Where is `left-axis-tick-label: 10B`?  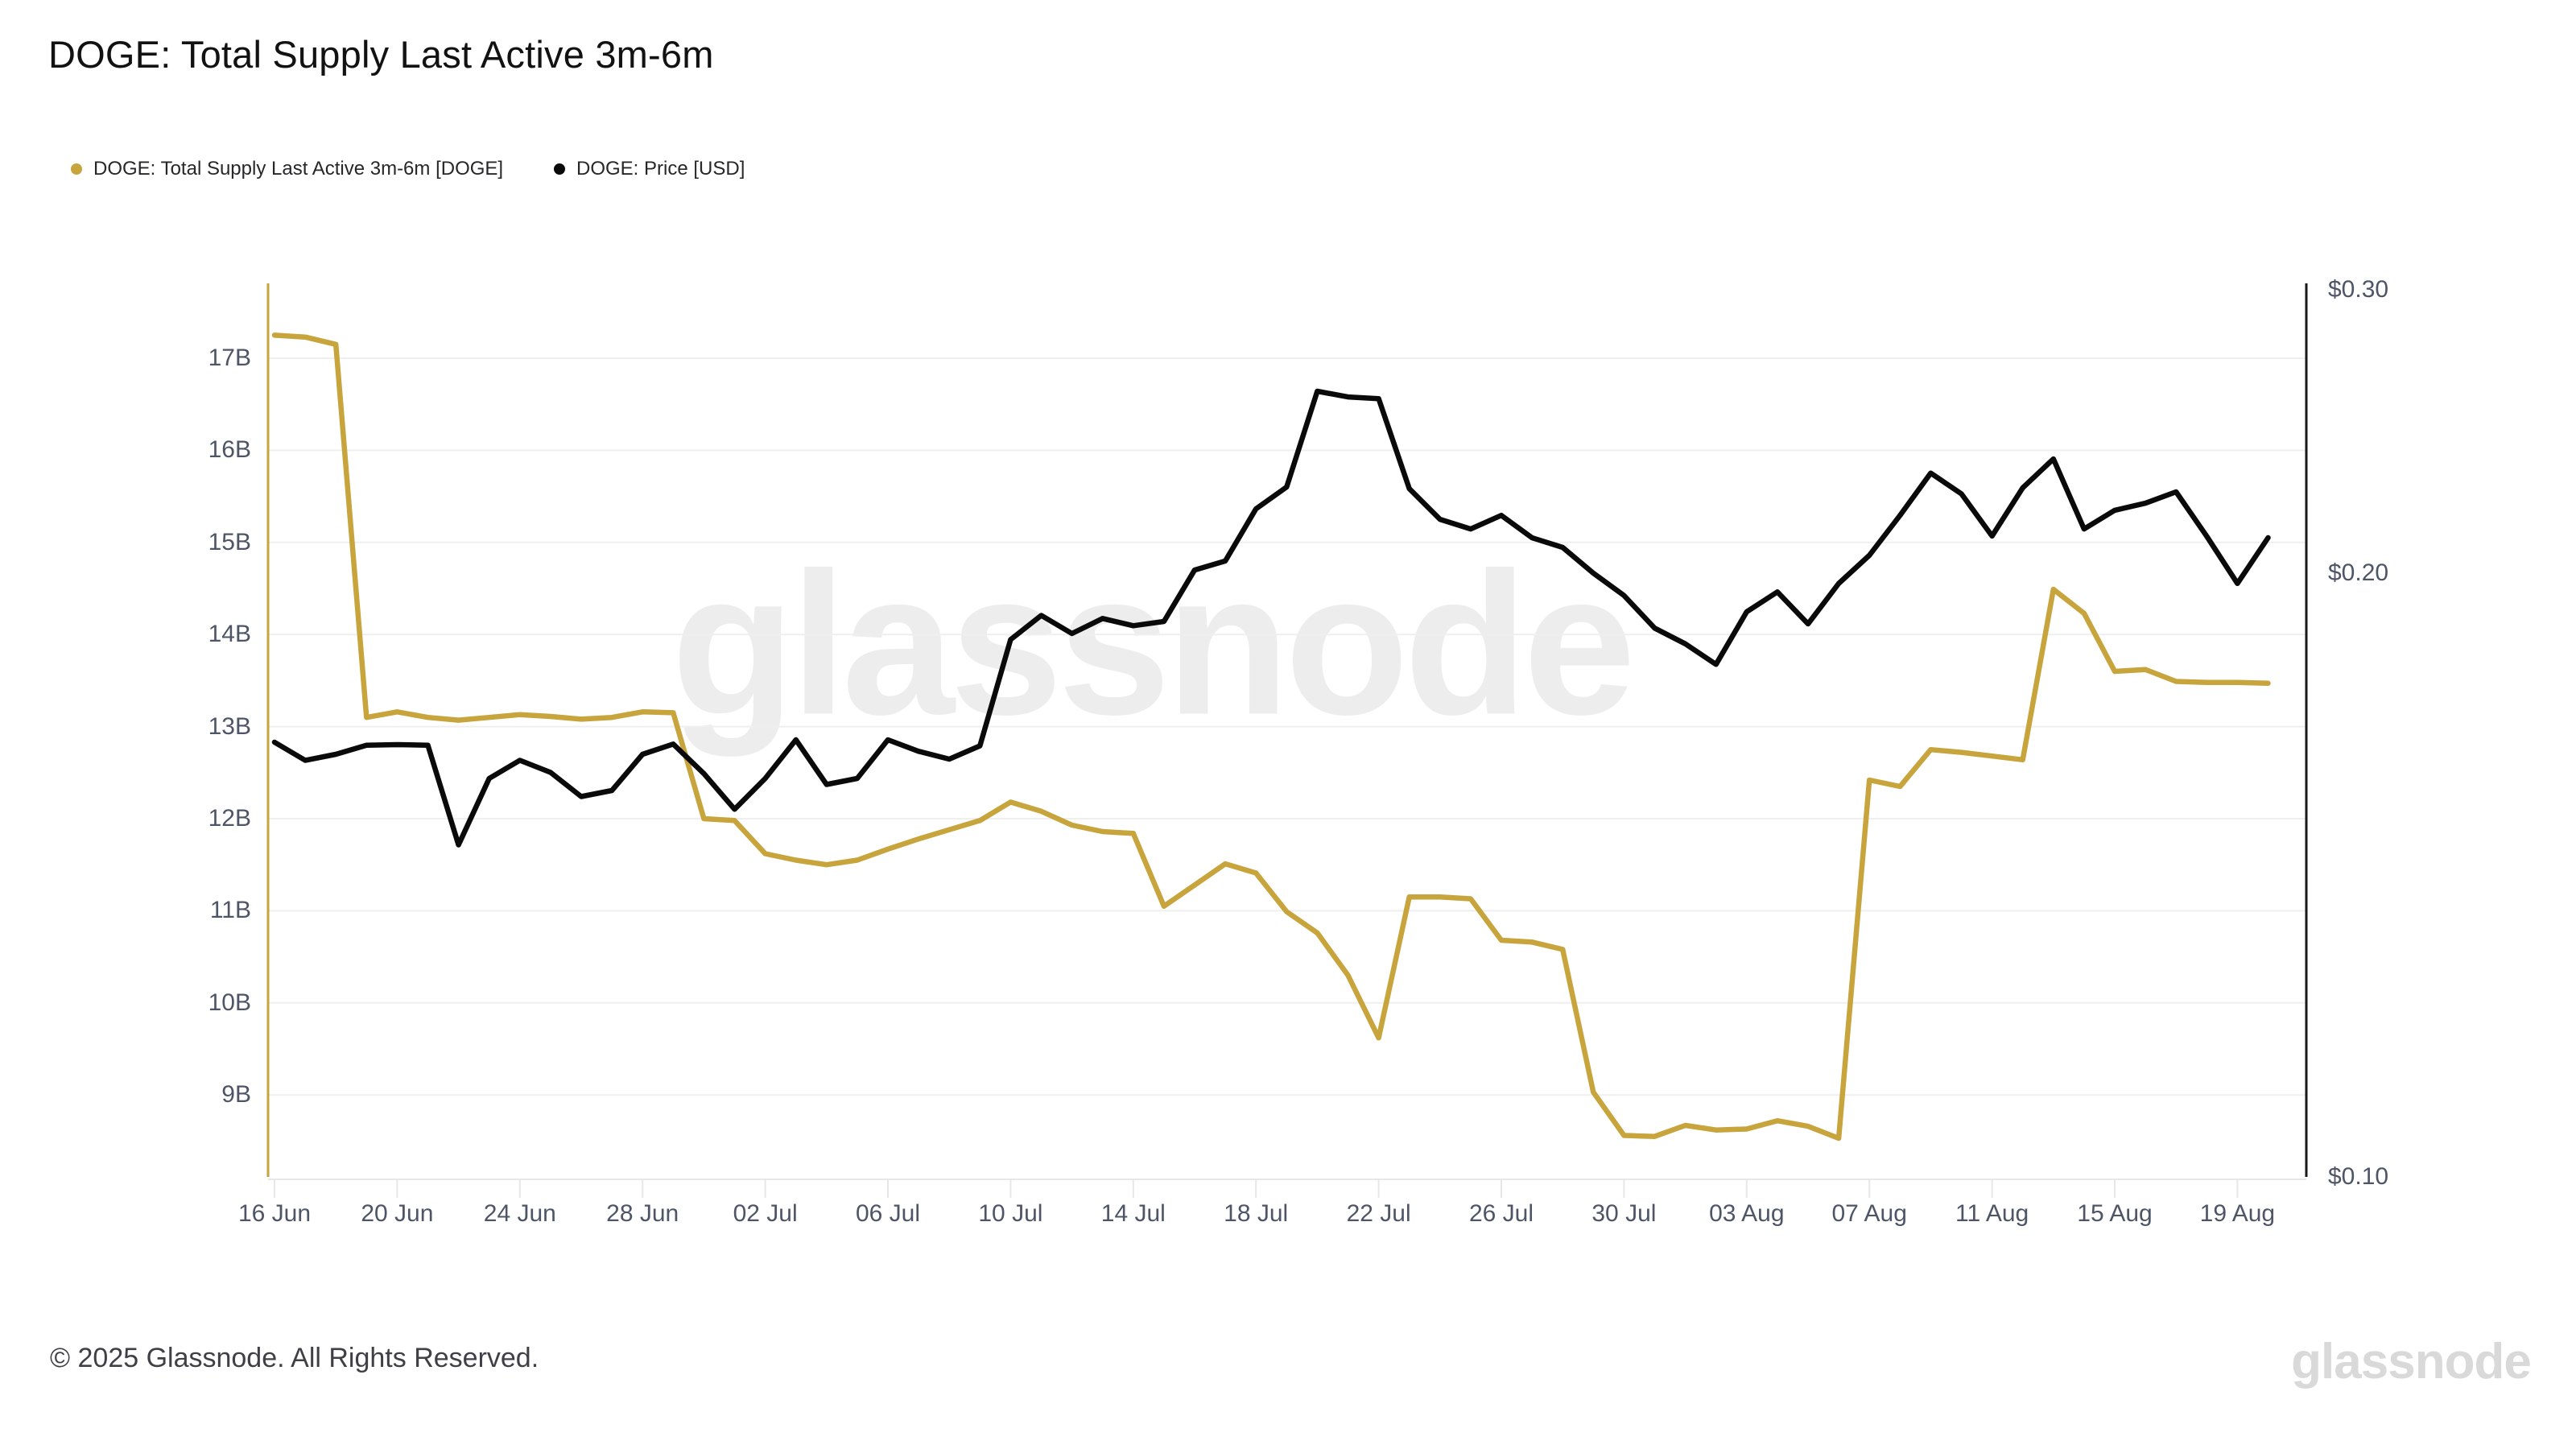
left-axis-tick-label: 10B is located at coordinates (229, 1002).